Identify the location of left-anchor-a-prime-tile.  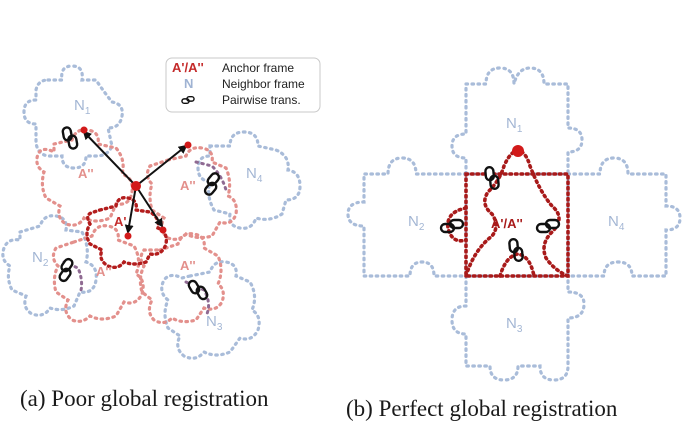
(127, 232).